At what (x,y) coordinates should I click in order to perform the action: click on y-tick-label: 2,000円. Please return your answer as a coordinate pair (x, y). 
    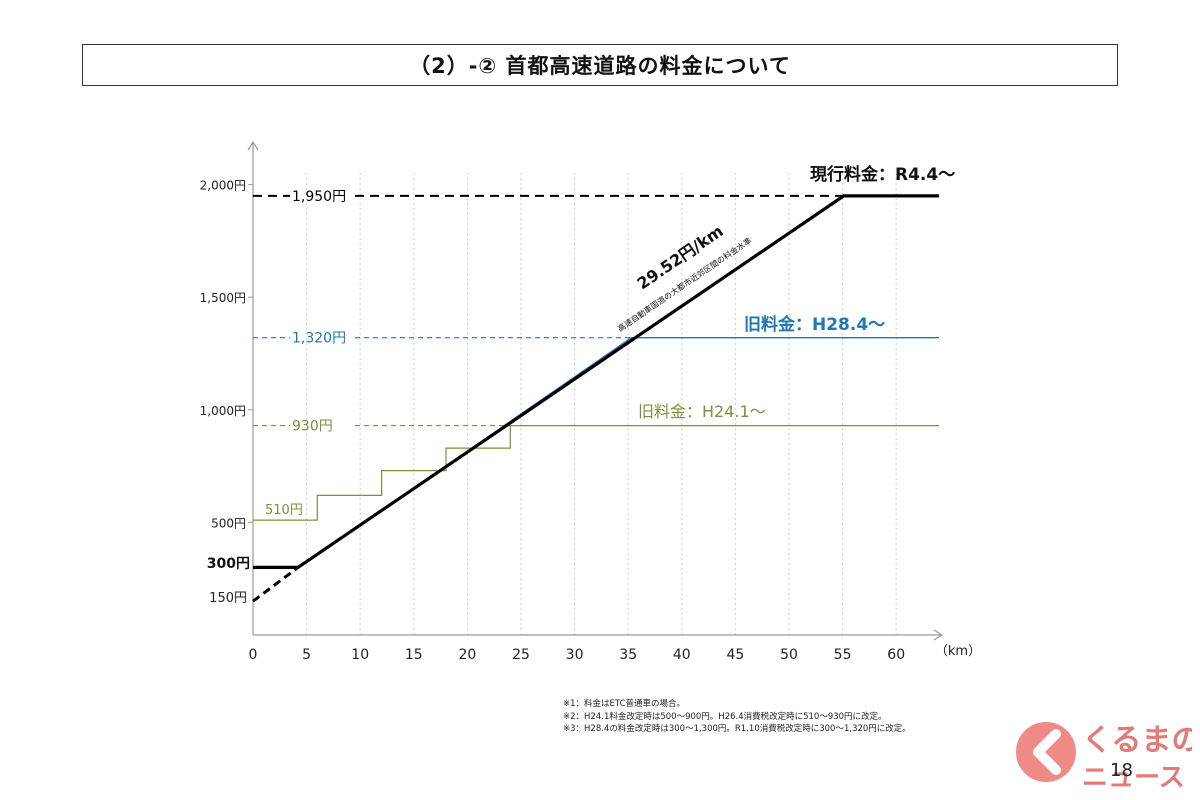
    Looking at the image, I should click on (223, 186).